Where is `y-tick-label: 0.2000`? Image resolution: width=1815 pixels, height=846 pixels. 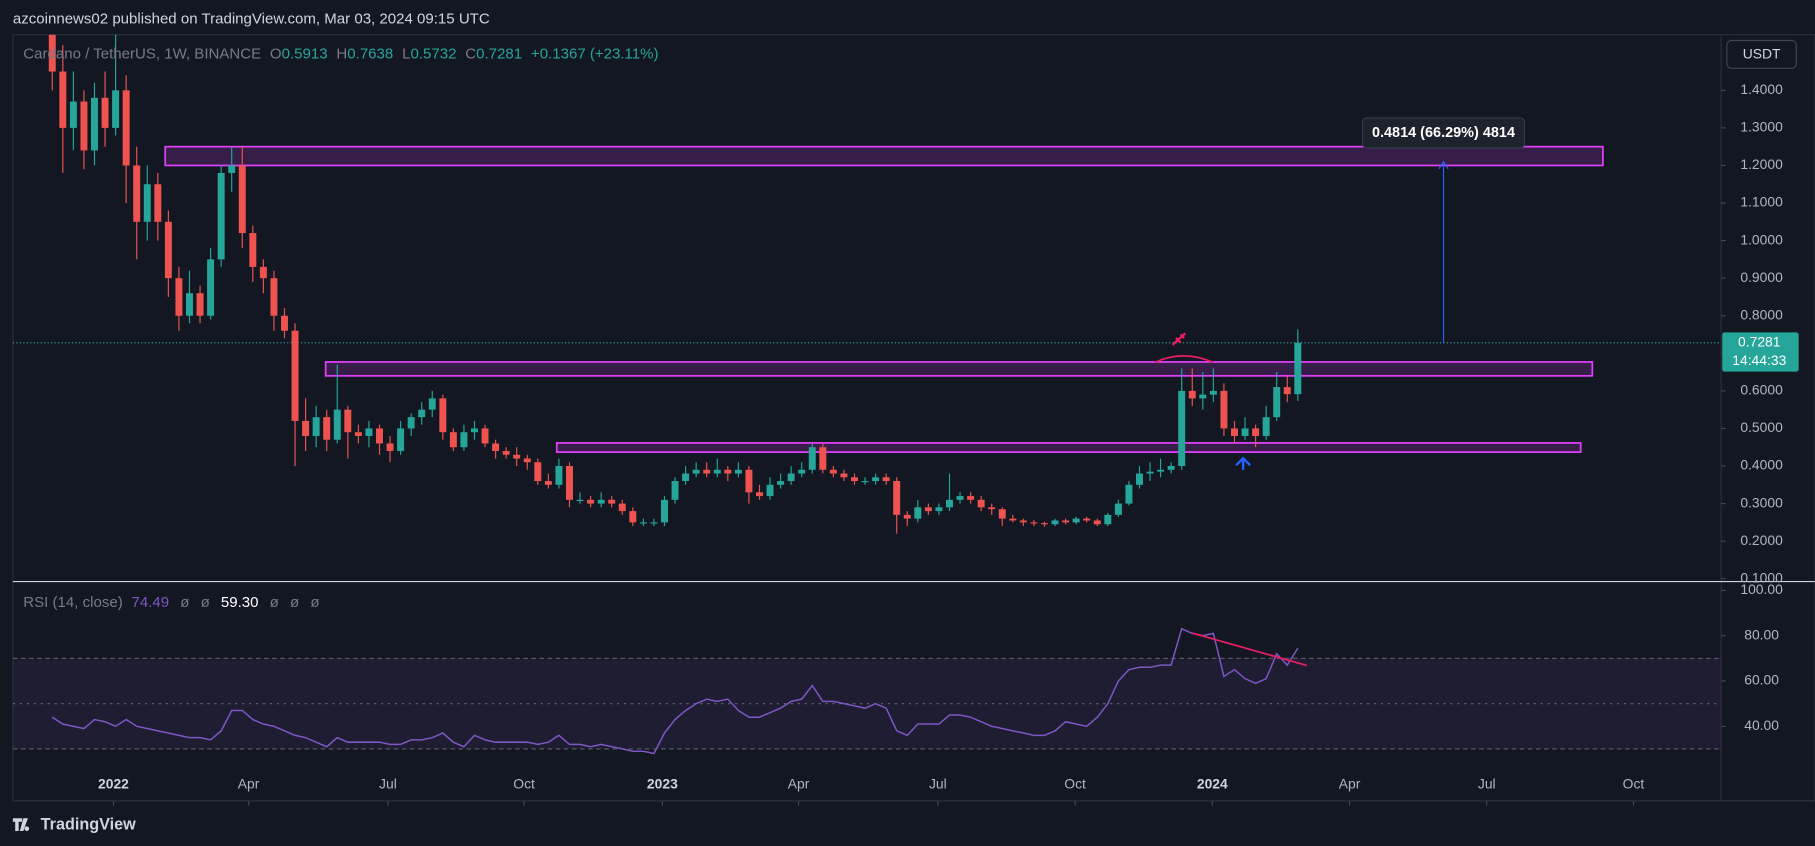 y-tick-label: 0.2000 is located at coordinates (1761, 540).